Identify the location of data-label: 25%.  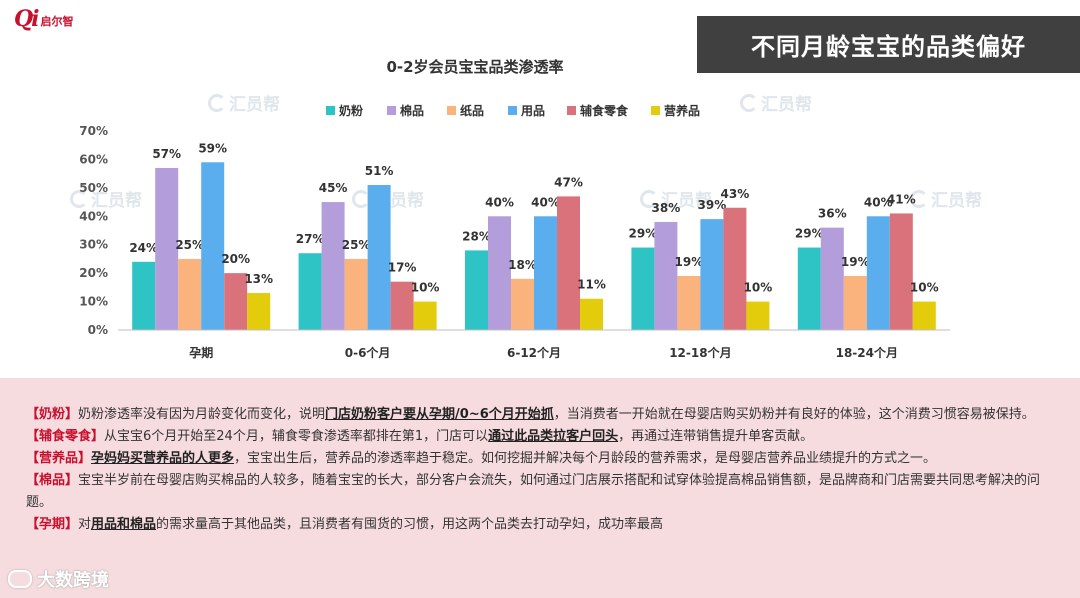
(189, 245).